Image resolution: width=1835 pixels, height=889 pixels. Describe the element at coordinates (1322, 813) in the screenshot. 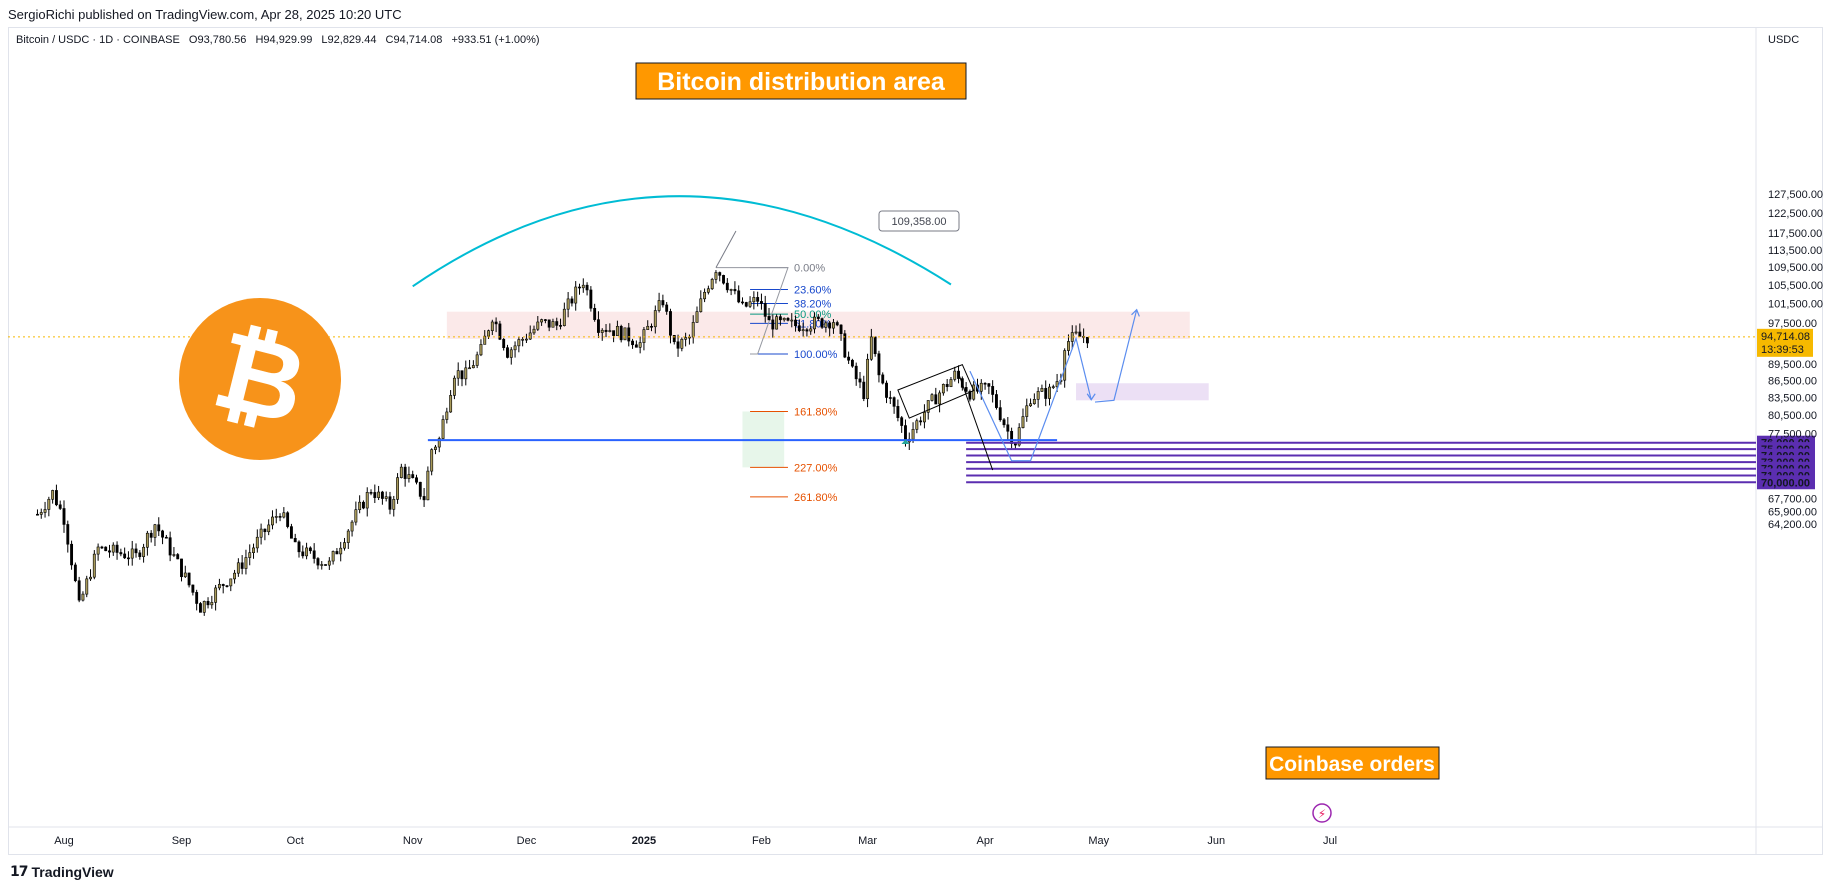

I see `flash-icon: ⚡` at that location.